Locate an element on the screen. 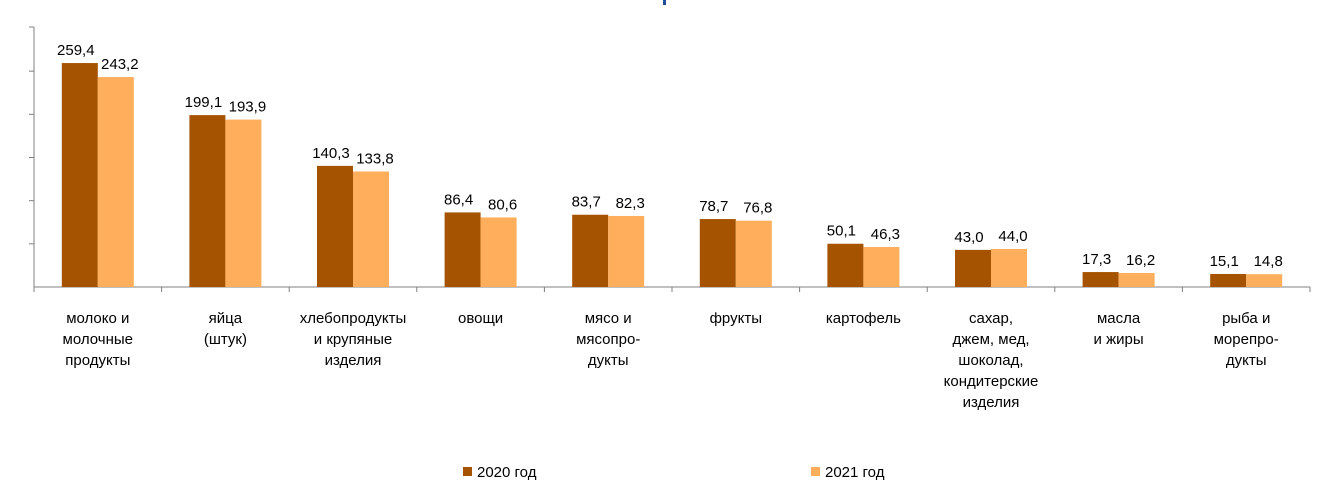 The height and width of the screenshot is (498, 1331). category-label: мясо и мясопро-дукты is located at coordinates (608, 339).